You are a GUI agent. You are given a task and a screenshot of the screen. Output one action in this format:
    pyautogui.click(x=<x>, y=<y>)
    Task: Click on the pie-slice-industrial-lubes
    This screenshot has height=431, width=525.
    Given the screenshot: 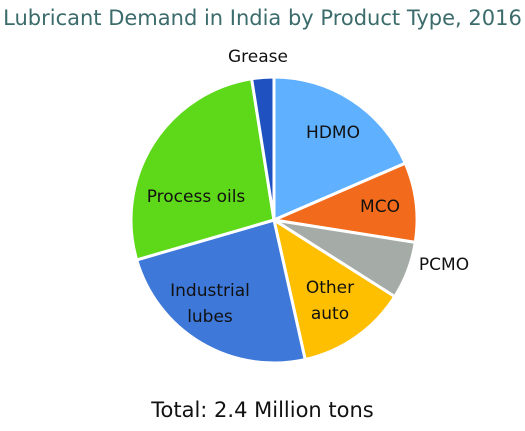 What is the action you would take?
    pyautogui.click(x=221, y=291)
    